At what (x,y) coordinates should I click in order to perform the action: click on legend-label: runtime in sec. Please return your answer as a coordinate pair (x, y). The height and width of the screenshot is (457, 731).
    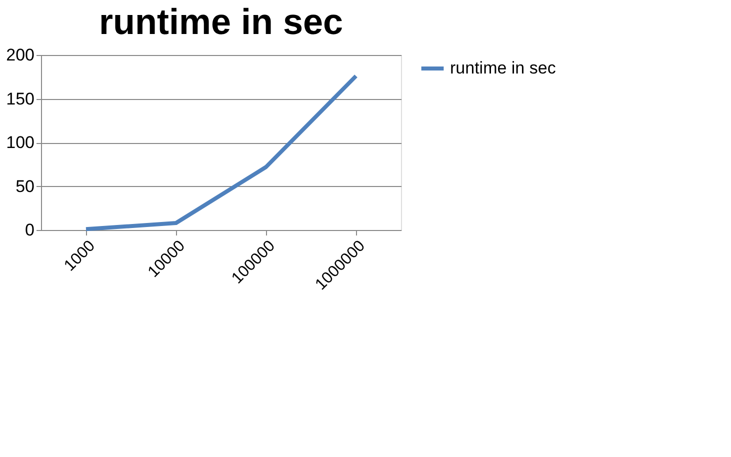
    Looking at the image, I should click on (503, 68).